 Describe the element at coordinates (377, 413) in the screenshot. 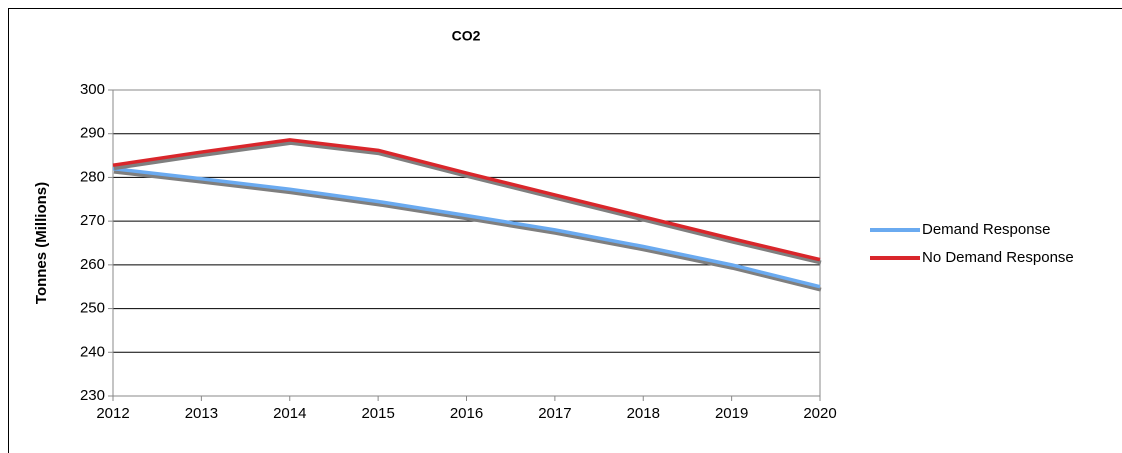

I see `x-tick-label: 2015` at that location.